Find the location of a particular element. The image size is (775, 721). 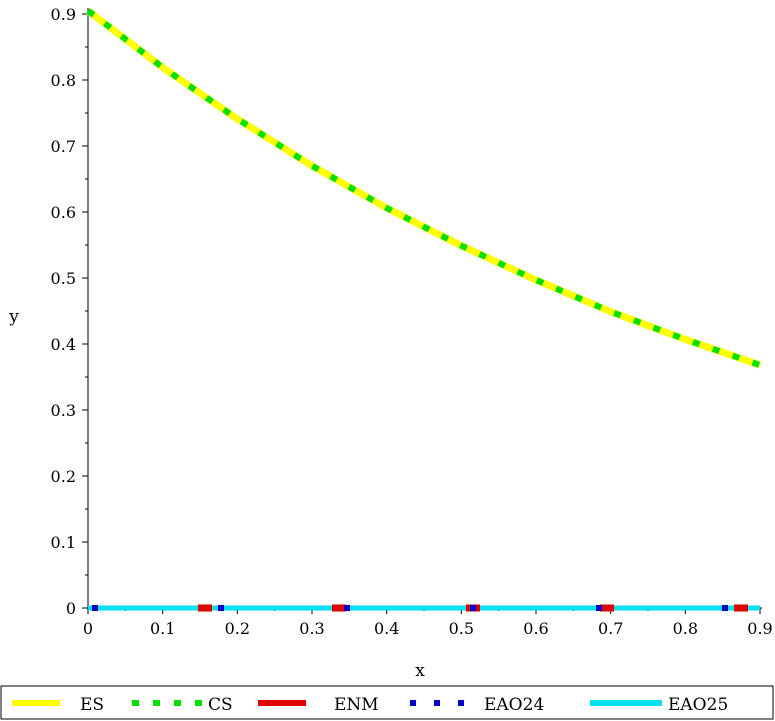

y-tick-label: 0.7 is located at coordinates (63, 146).